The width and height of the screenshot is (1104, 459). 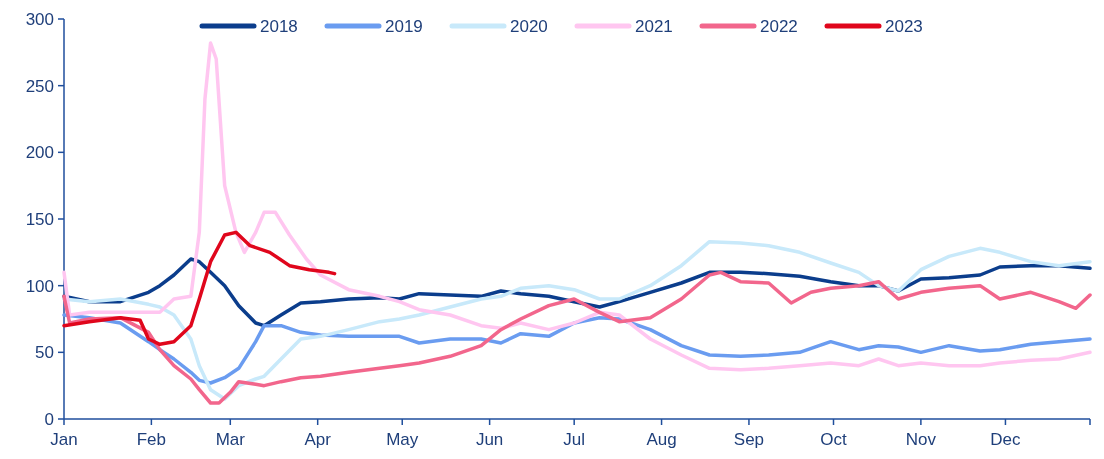 I want to click on legend-label: 2019, so click(x=404, y=26).